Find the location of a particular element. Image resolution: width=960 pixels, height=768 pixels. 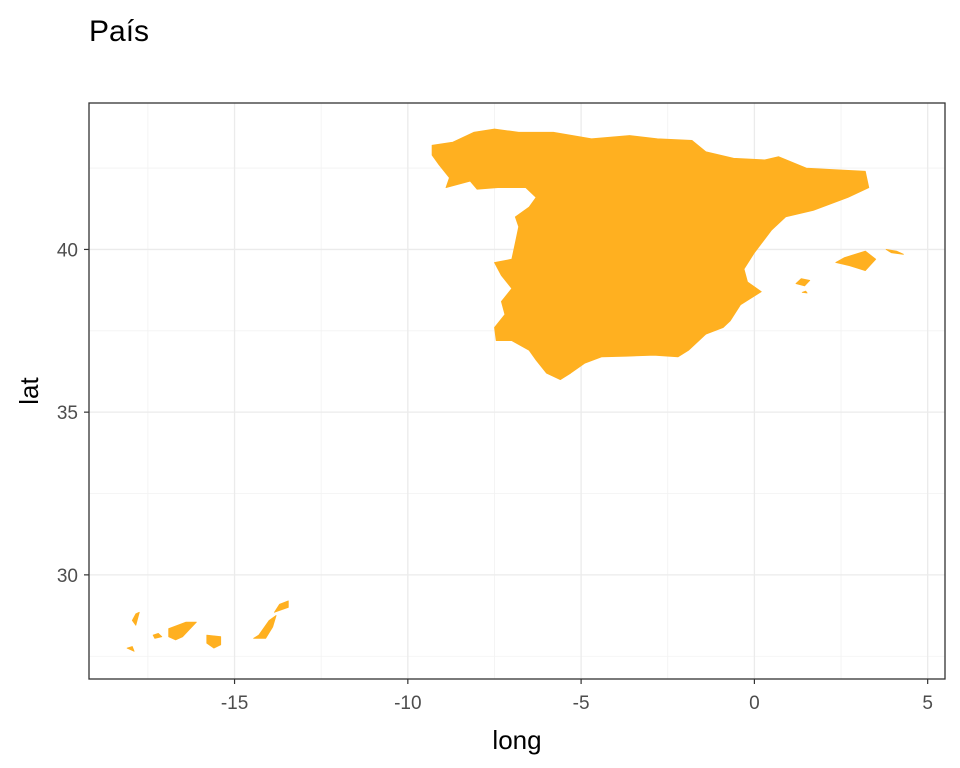

y-axis-title: lat is located at coordinates (29, 390).